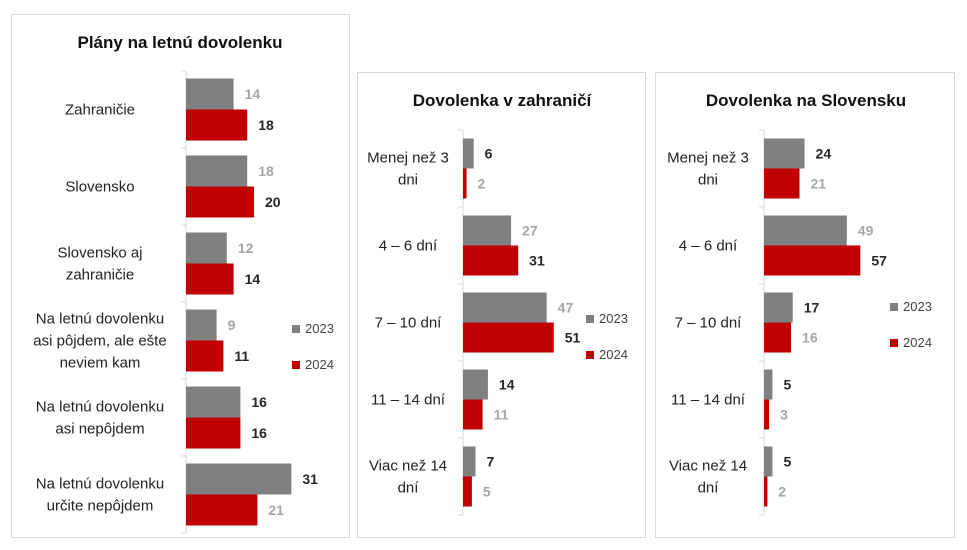  Describe the element at coordinates (100, 418) in the screenshot. I see `category-label: Na letnú dovolenku asi nepôjdem` at that location.